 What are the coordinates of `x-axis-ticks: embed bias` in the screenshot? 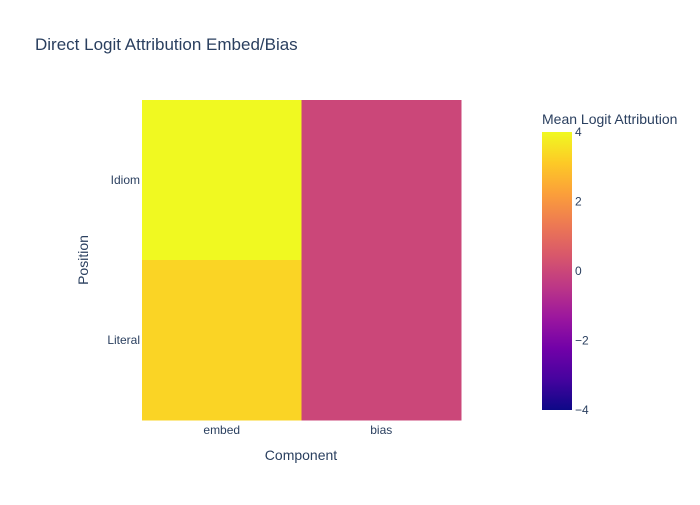 It's located at (297, 430).